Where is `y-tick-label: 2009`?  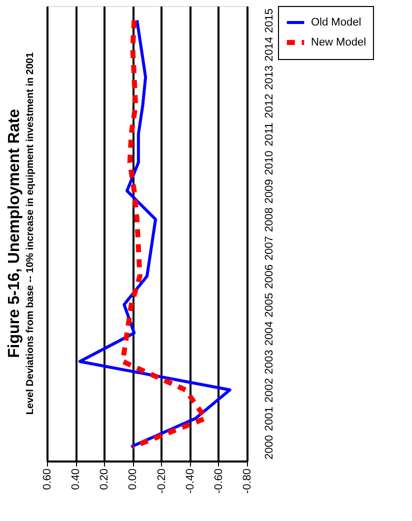
y-tick-label: 2009 is located at coordinates (270, 191).